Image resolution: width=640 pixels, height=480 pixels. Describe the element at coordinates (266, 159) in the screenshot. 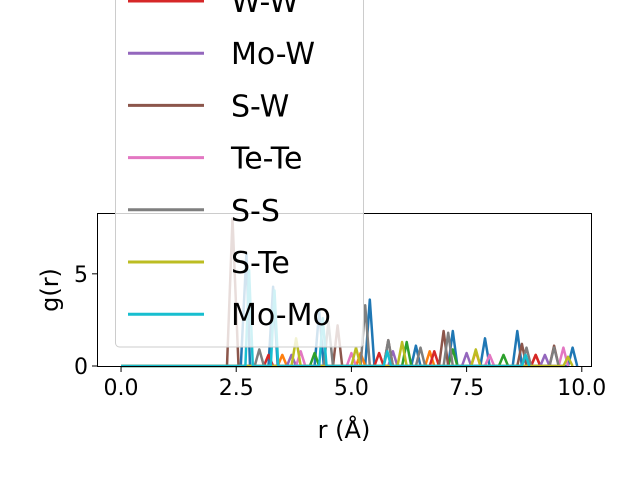

I see `legend-label: Te-Te` at that location.